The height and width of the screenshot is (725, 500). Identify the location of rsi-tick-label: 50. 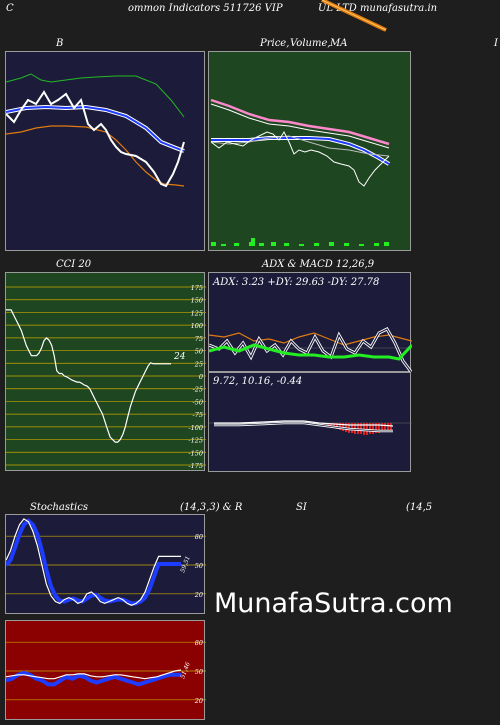
(199, 672).